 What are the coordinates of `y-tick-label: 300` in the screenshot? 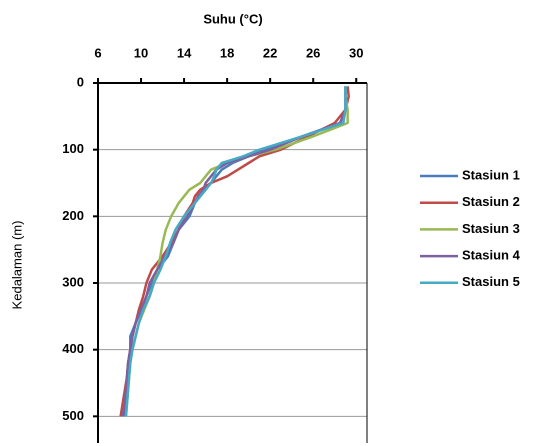 It's located at (73, 281).